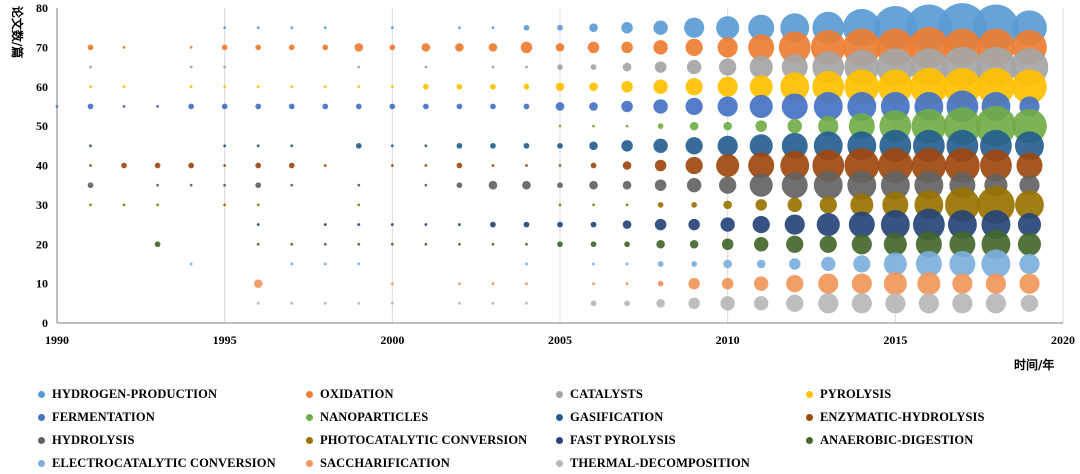  Describe the element at coordinates (378, 463) in the screenshot. I see `legend-item: SACCHARIFICATION` at that location.